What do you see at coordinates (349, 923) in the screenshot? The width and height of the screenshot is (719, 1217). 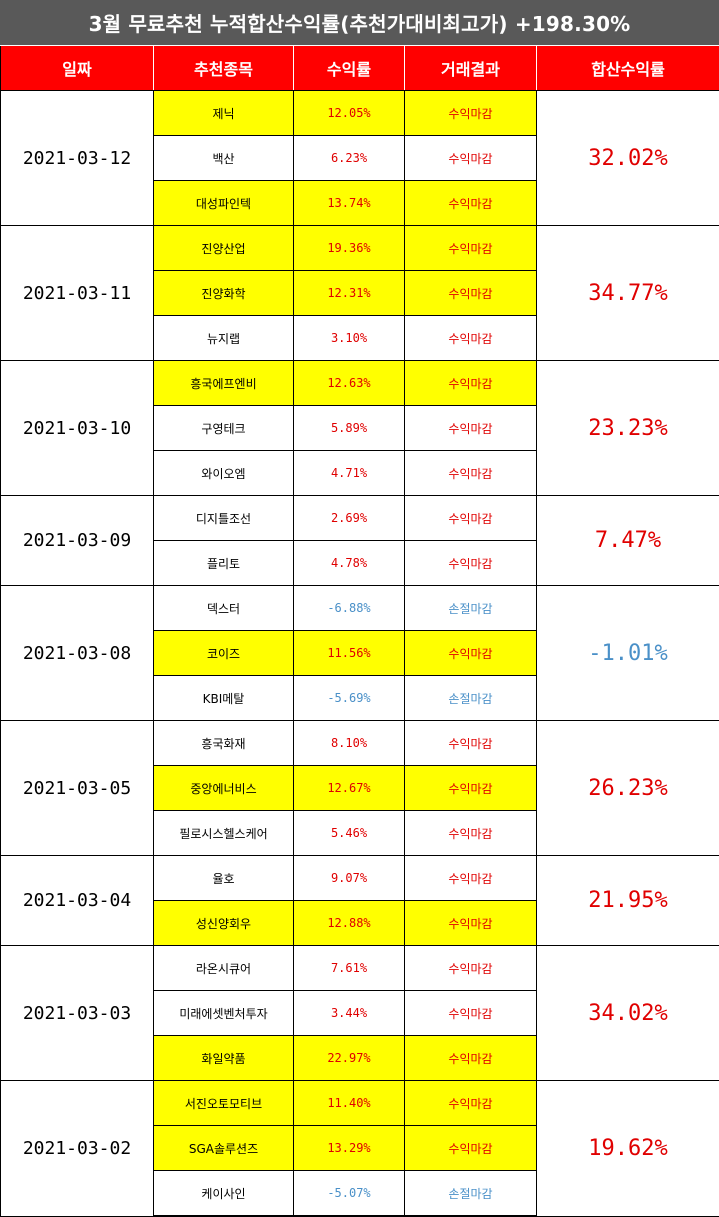 I see `return-cell: 12.88%` at bounding box center [349, 923].